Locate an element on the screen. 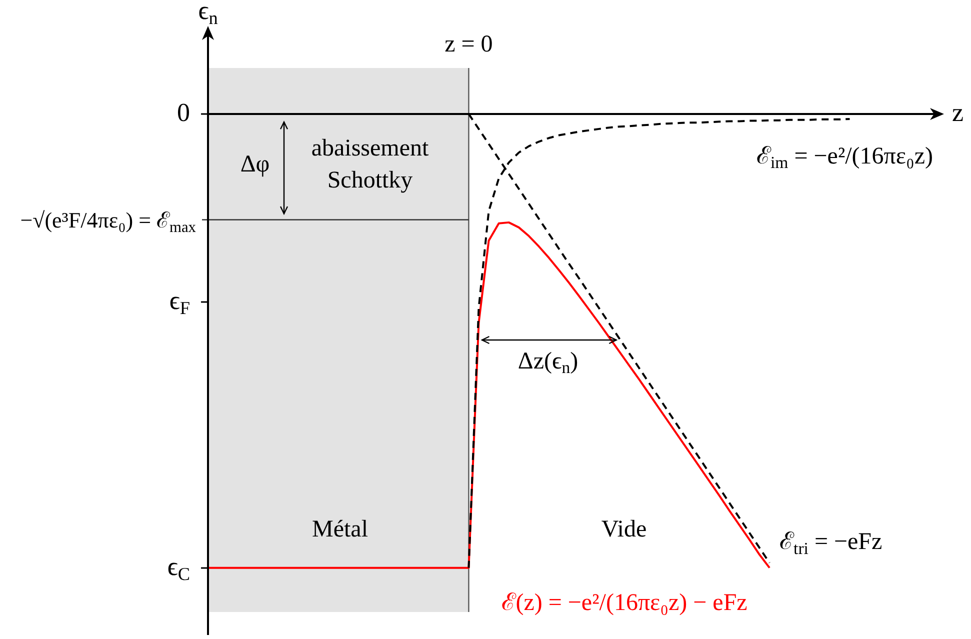 The width and height of the screenshot is (971, 639). text: z = 0 is located at coordinates (468, 44).